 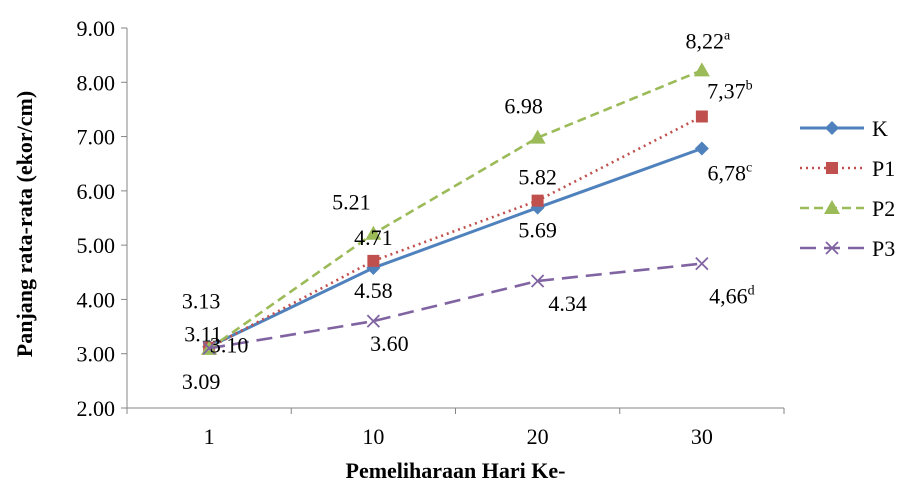 What do you see at coordinates (373, 290) in the screenshot?
I see `data-label-k: 4.58` at bounding box center [373, 290].